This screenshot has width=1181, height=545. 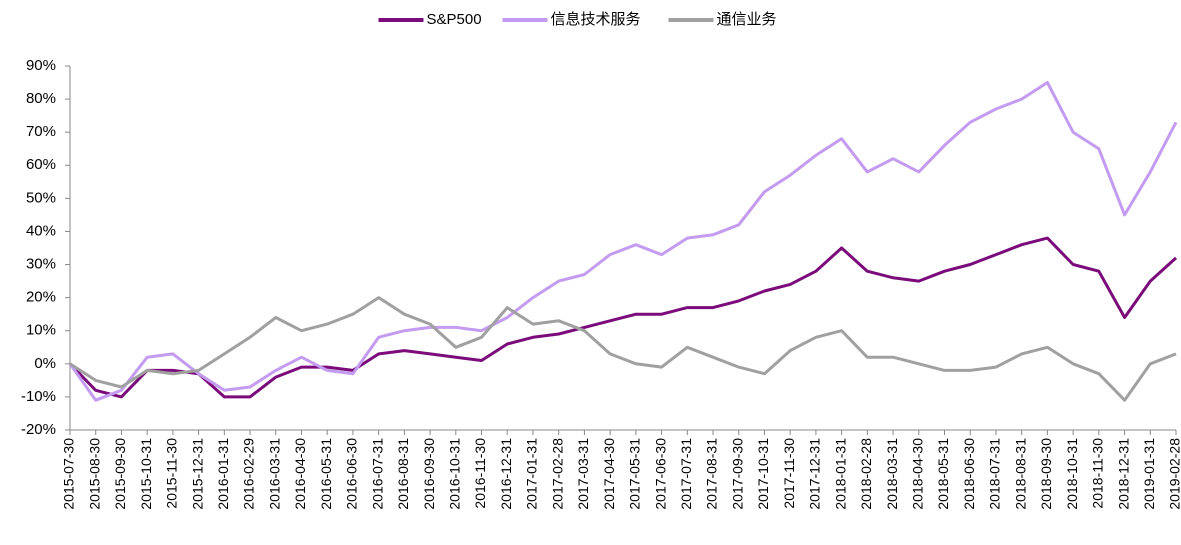 I want to click on x-tick-label: 2017-05-31, so click(x=635, y=474).